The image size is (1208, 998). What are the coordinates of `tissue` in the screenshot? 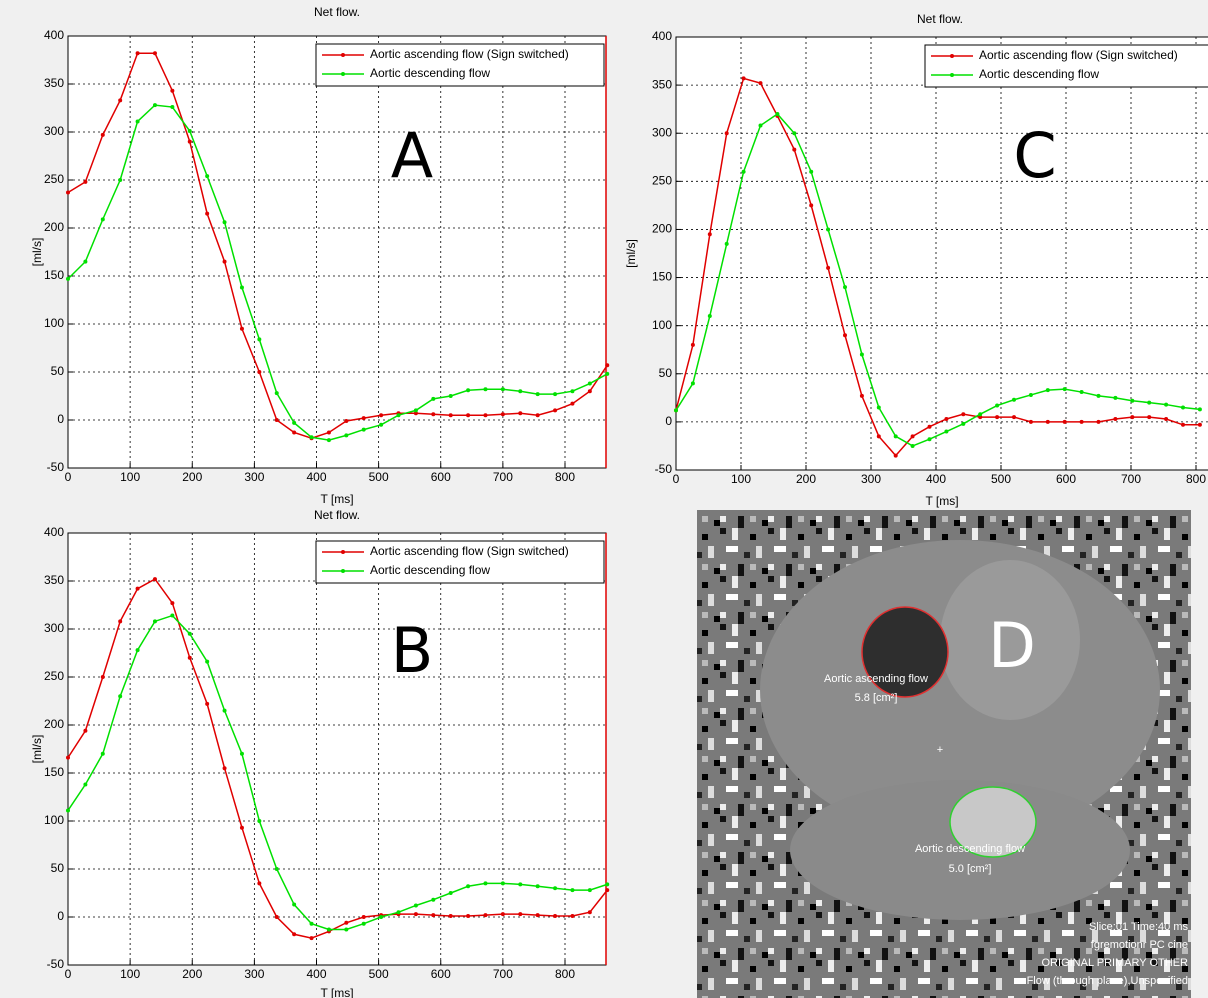 It's located at (1010, 640).